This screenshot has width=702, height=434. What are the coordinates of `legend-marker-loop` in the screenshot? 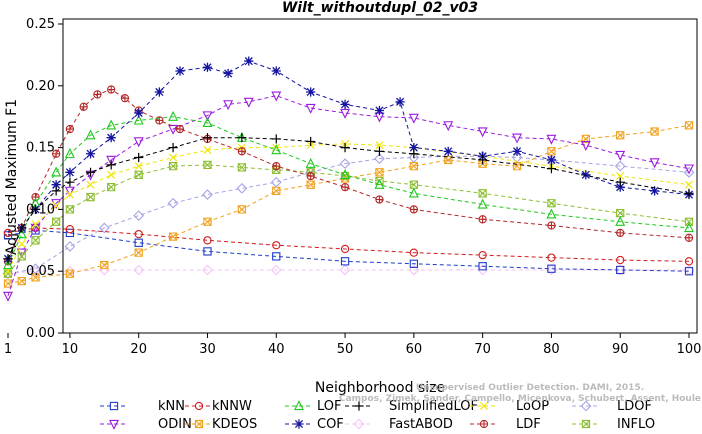 It's located at (484, 406).